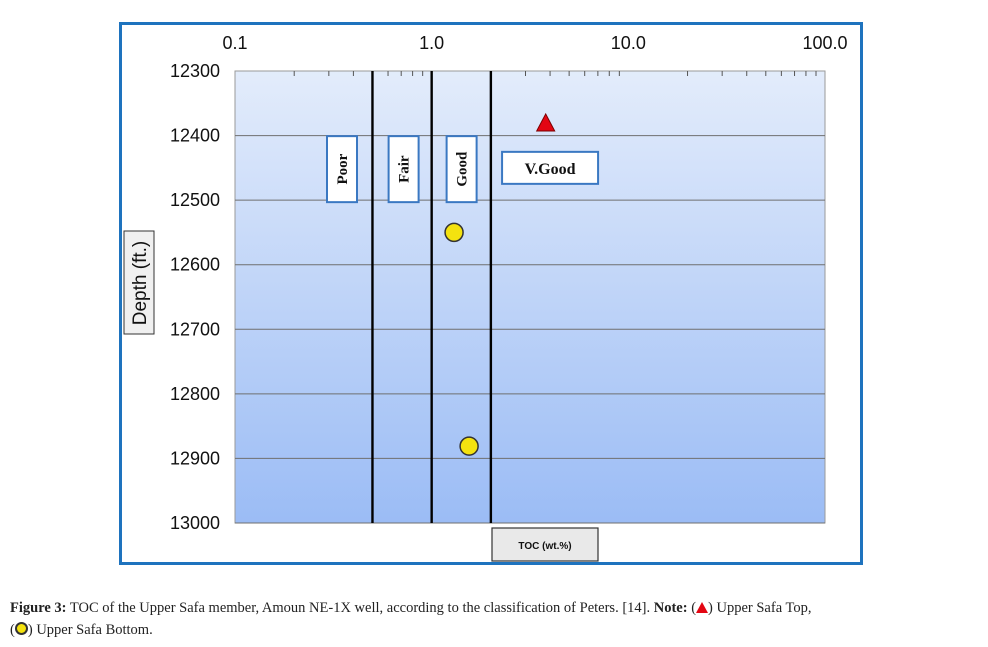 This screenshot has height=647, width=988. What do you see at coordinates (670, 608) in the screenshot?
I see `caption-note-label: Note:` at bounding box center [670, 608].